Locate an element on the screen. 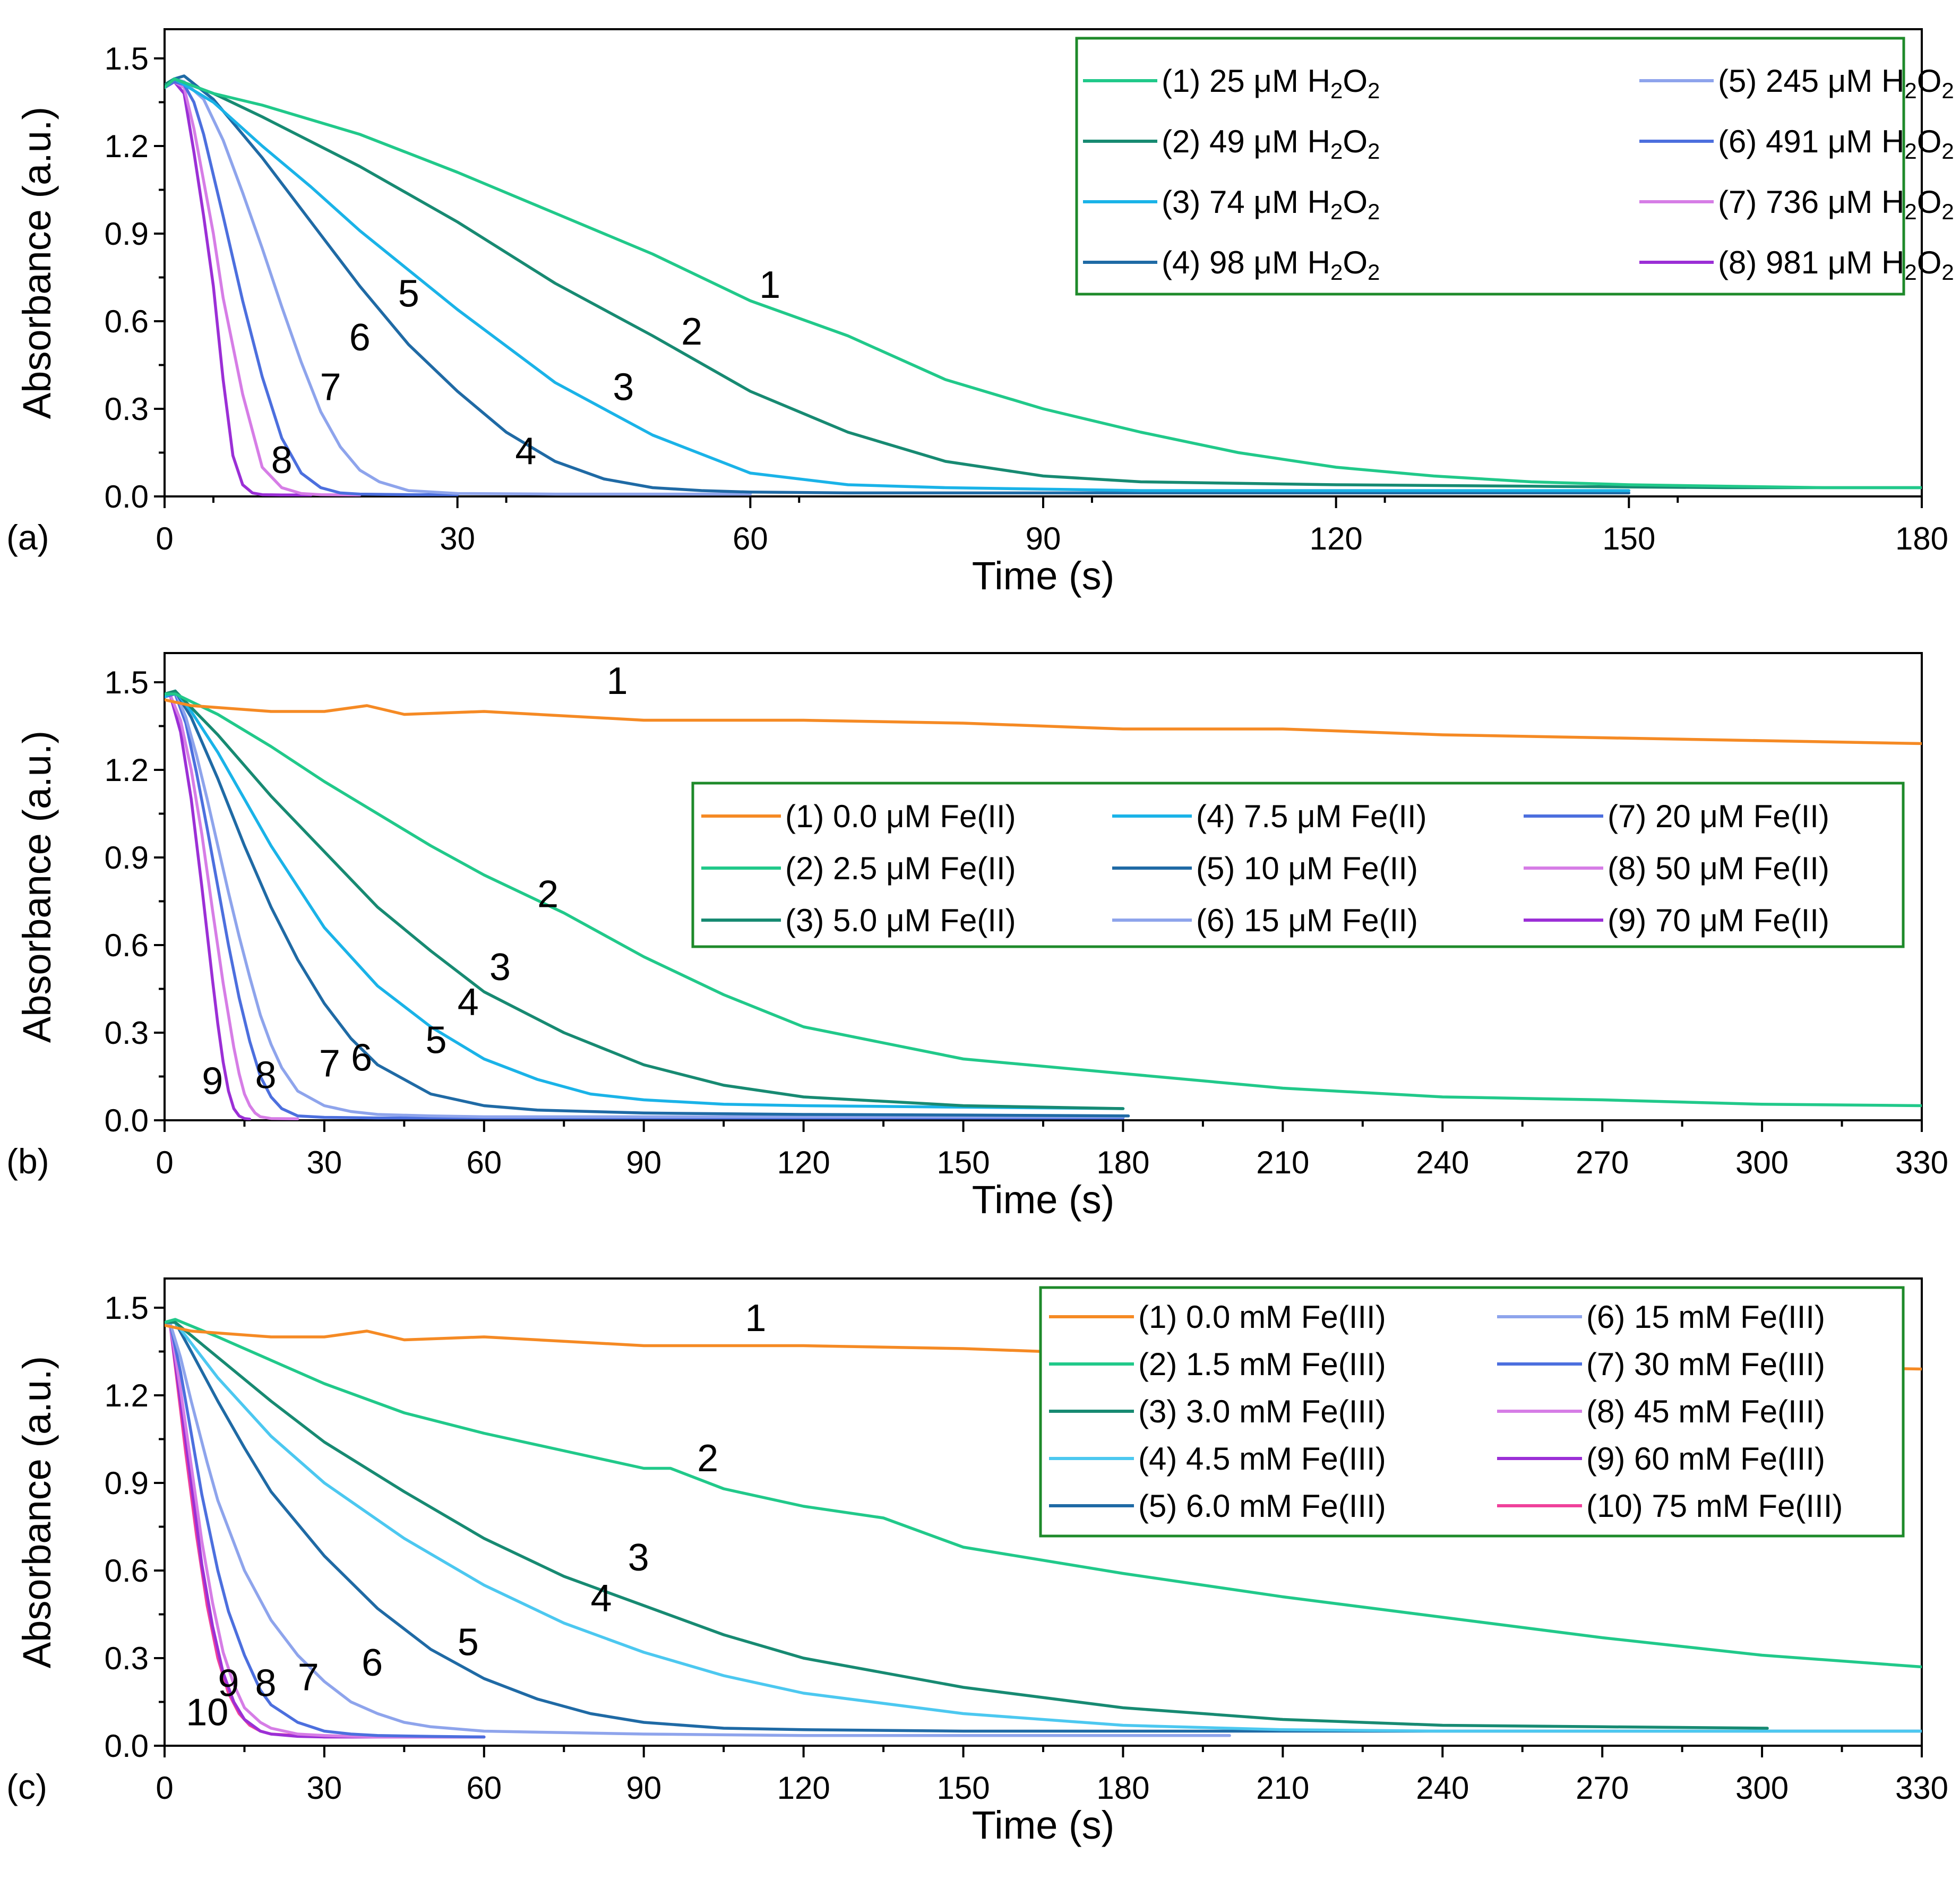 Image resolution: width=1960 pixels, height=1879 pixels. legend-label: (6) 491 μM H2O2 is located at coordinates (1836, 144).